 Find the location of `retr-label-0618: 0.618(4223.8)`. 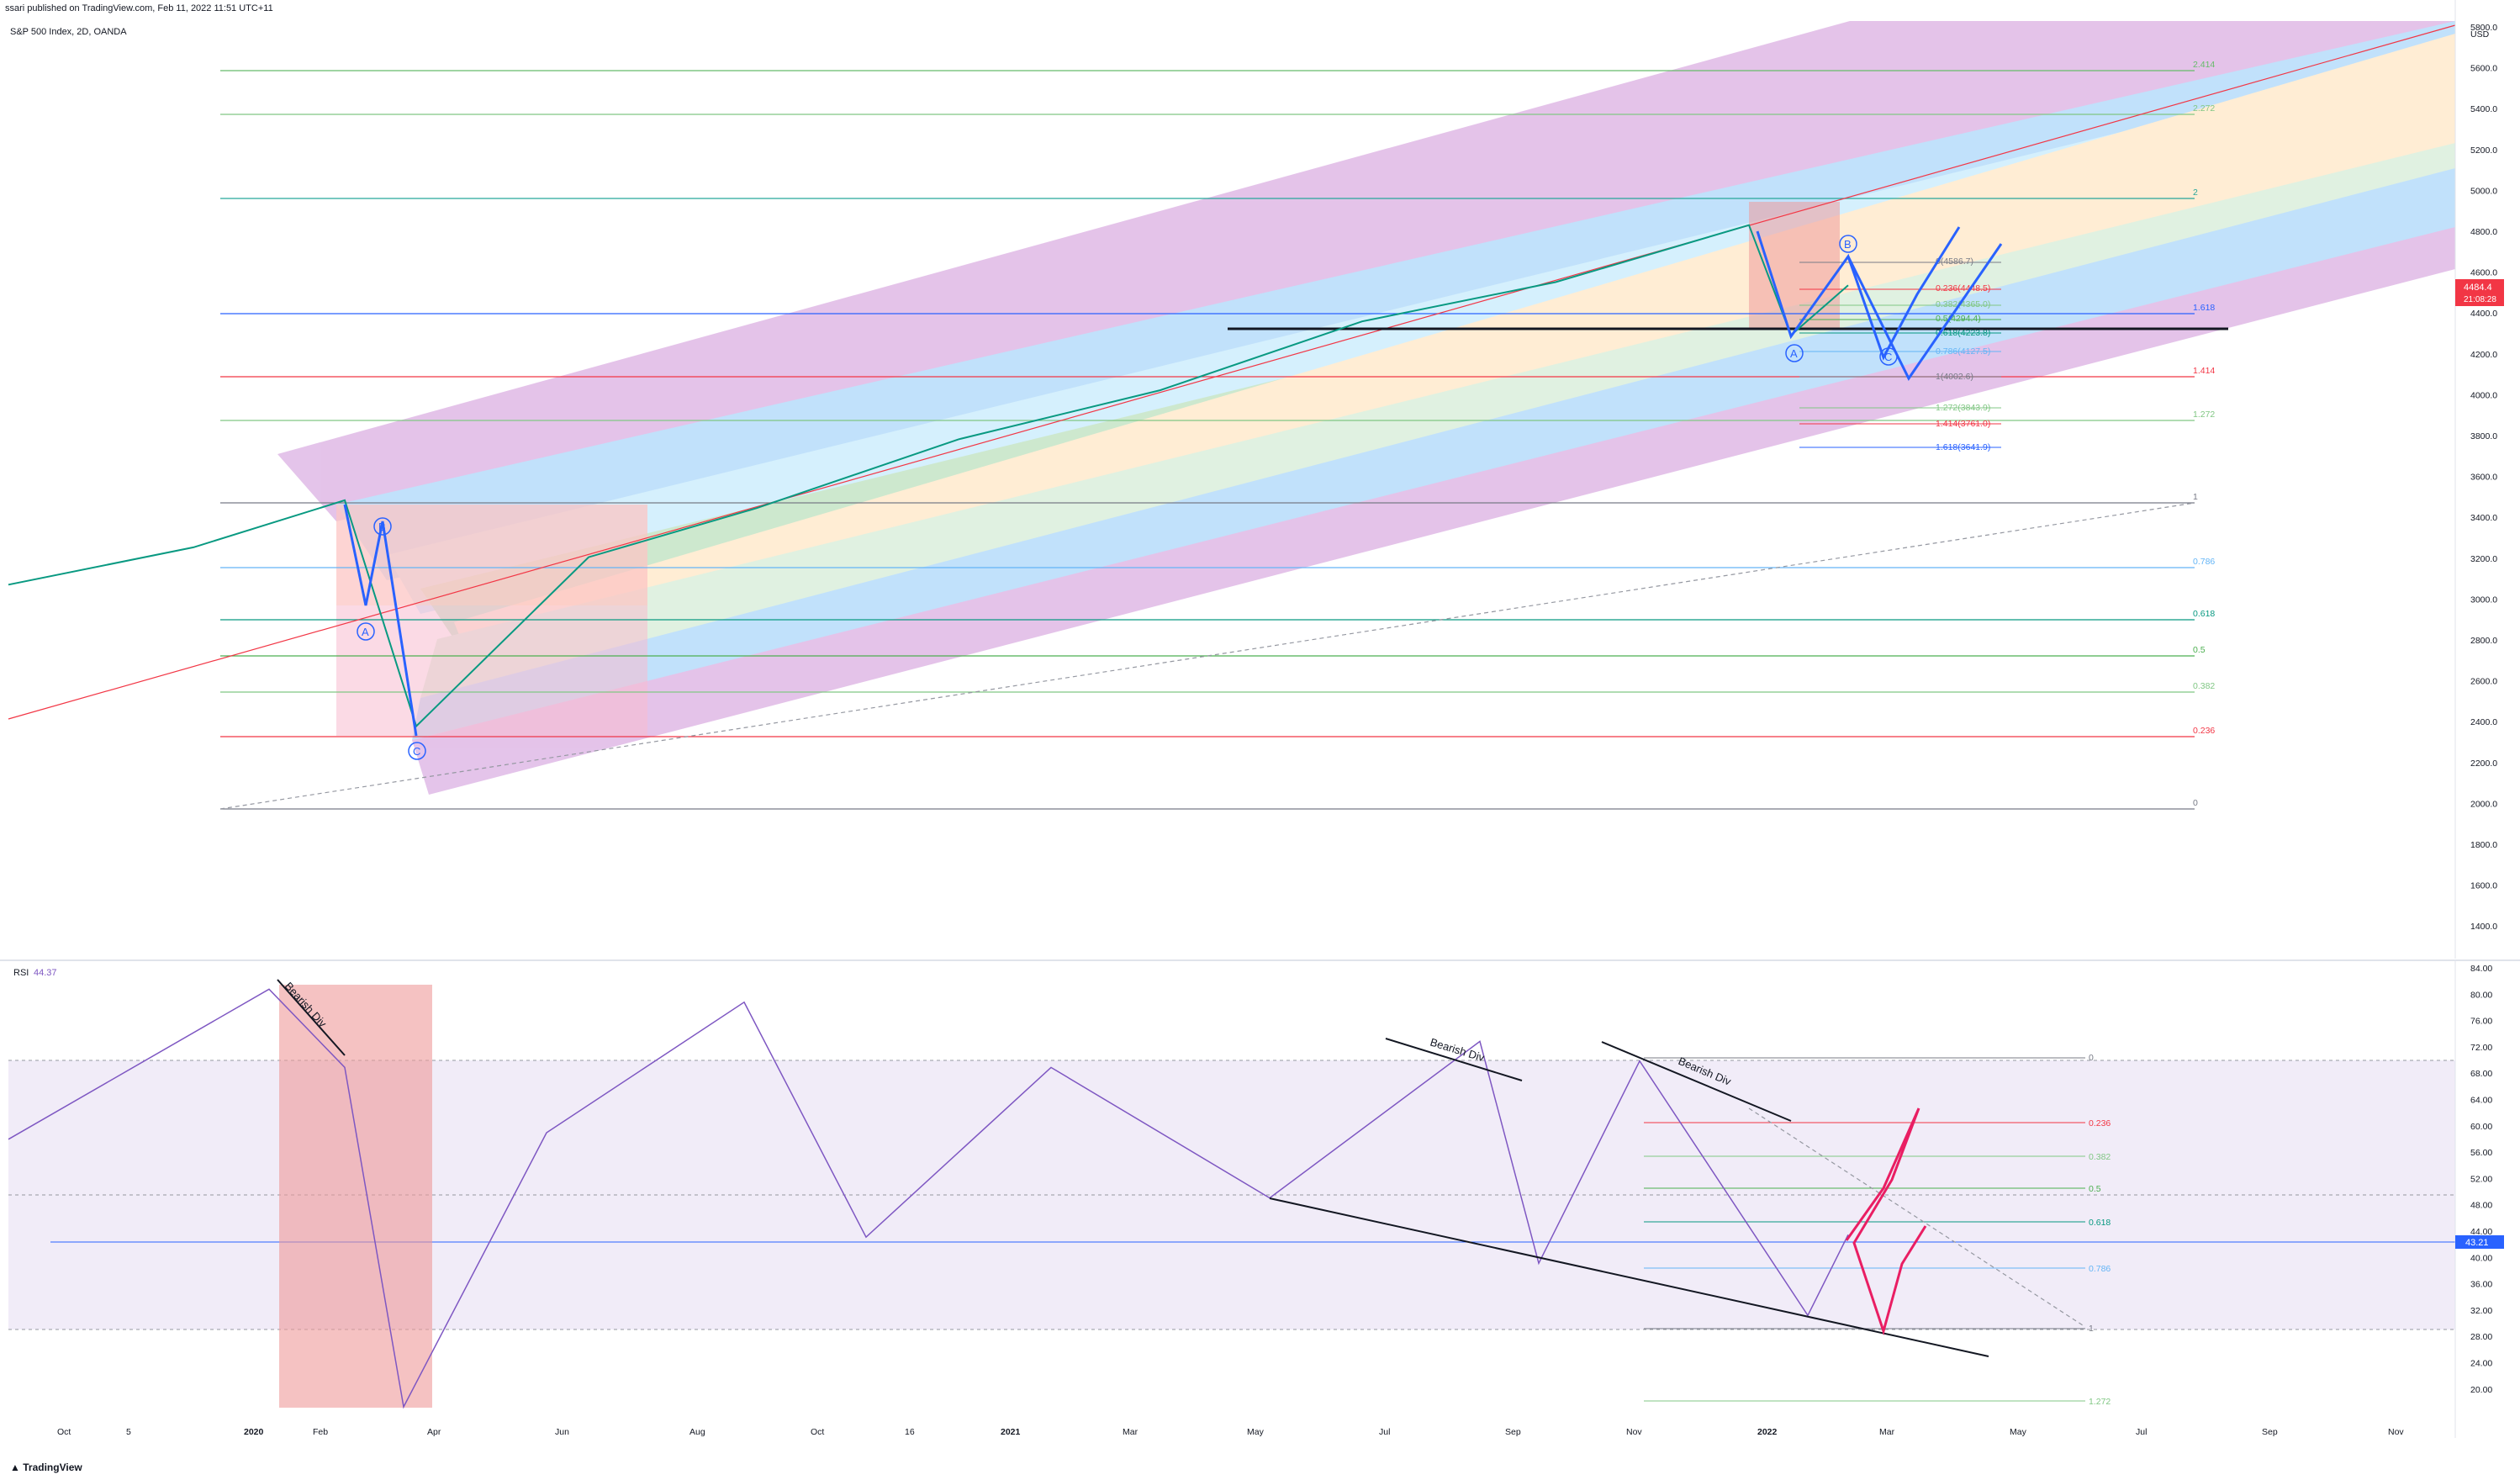

retr-label-0618: 0.618(4223.8) is located at coordinates (1963, 333).